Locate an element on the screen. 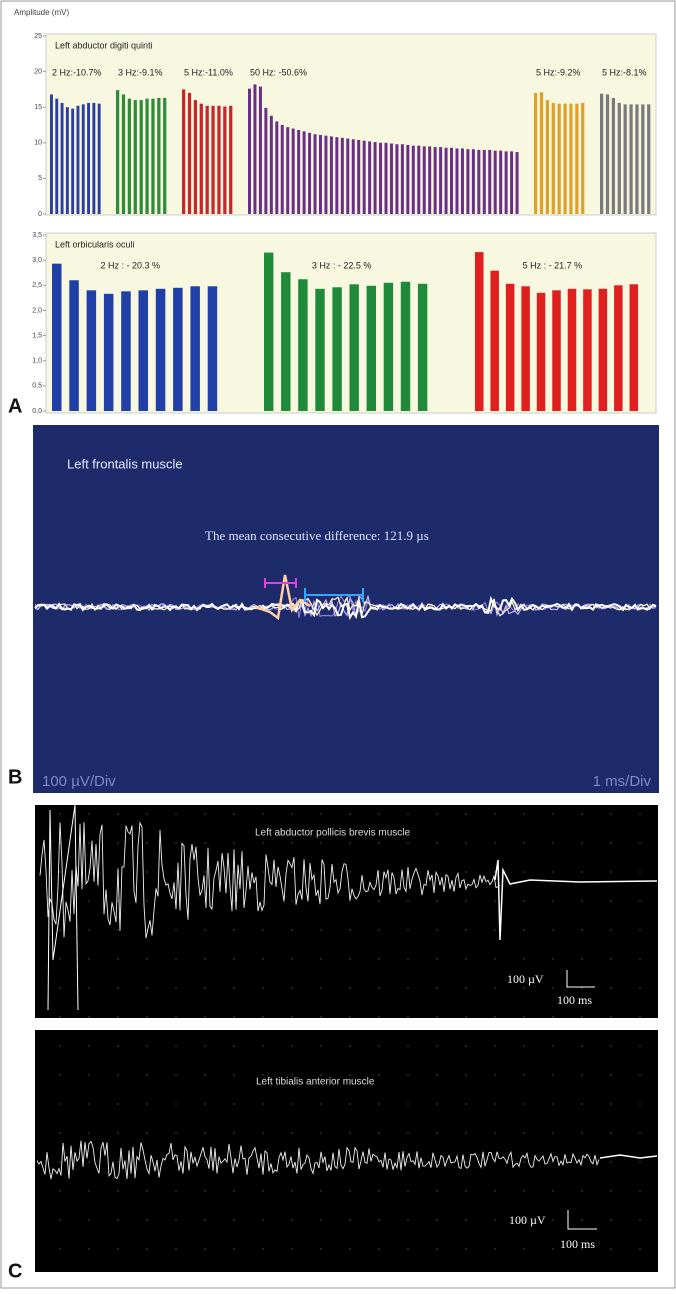  y-tick-label: 5 is located at coordinates (40, 178).